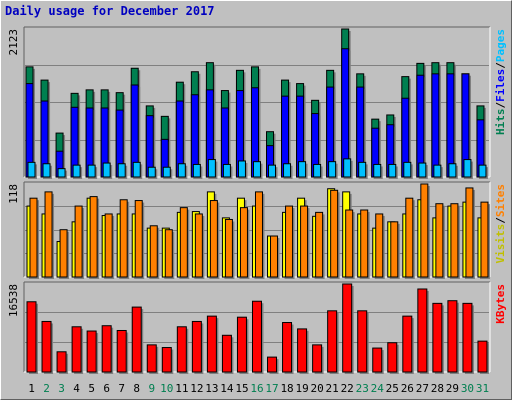  I want to click on chart-title: Daily usage for December 2017, so click(110, 11).